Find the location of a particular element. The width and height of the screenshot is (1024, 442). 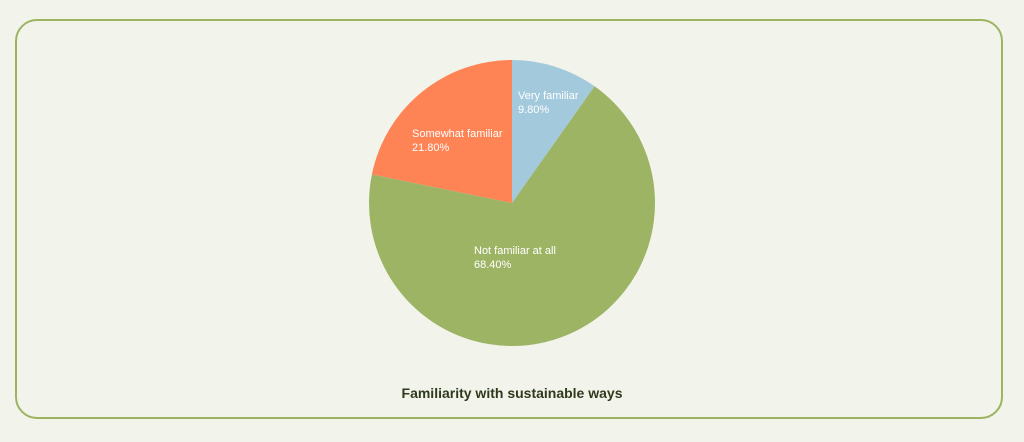

pie-slice-very-familiar is located at coordinates (553, 131).